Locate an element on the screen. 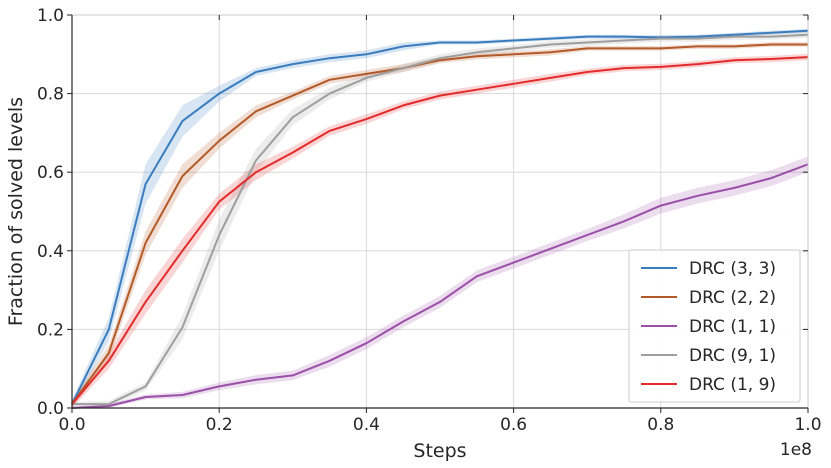 The height and width of the screenshot is (468, 831). y-tick-label: 0.4 is located at coordinates (50, 252).